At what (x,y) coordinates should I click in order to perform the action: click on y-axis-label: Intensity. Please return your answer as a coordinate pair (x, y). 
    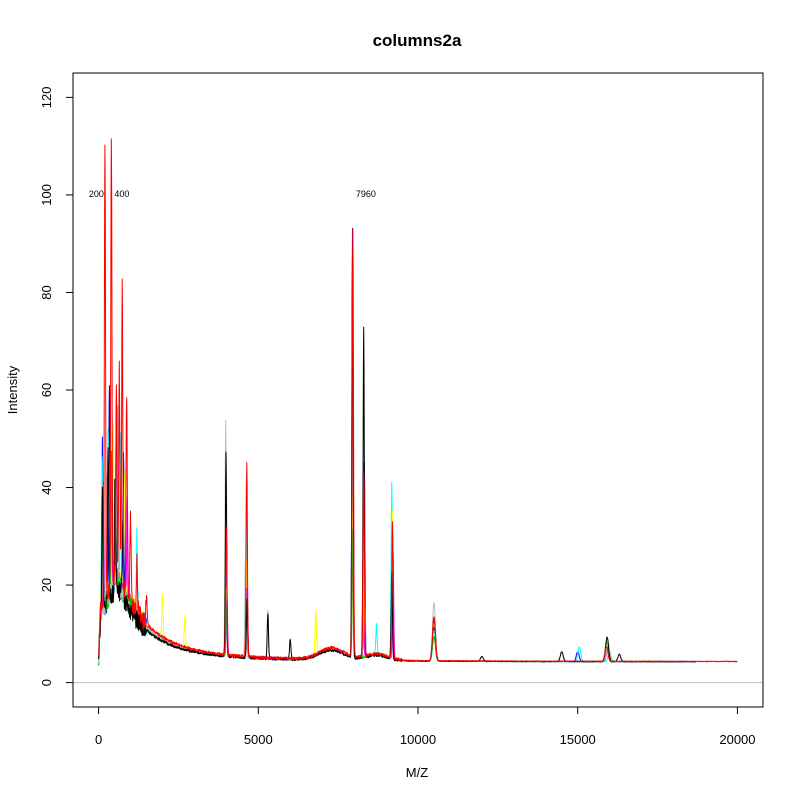
    Looking at the image, I should click on (12, 389).